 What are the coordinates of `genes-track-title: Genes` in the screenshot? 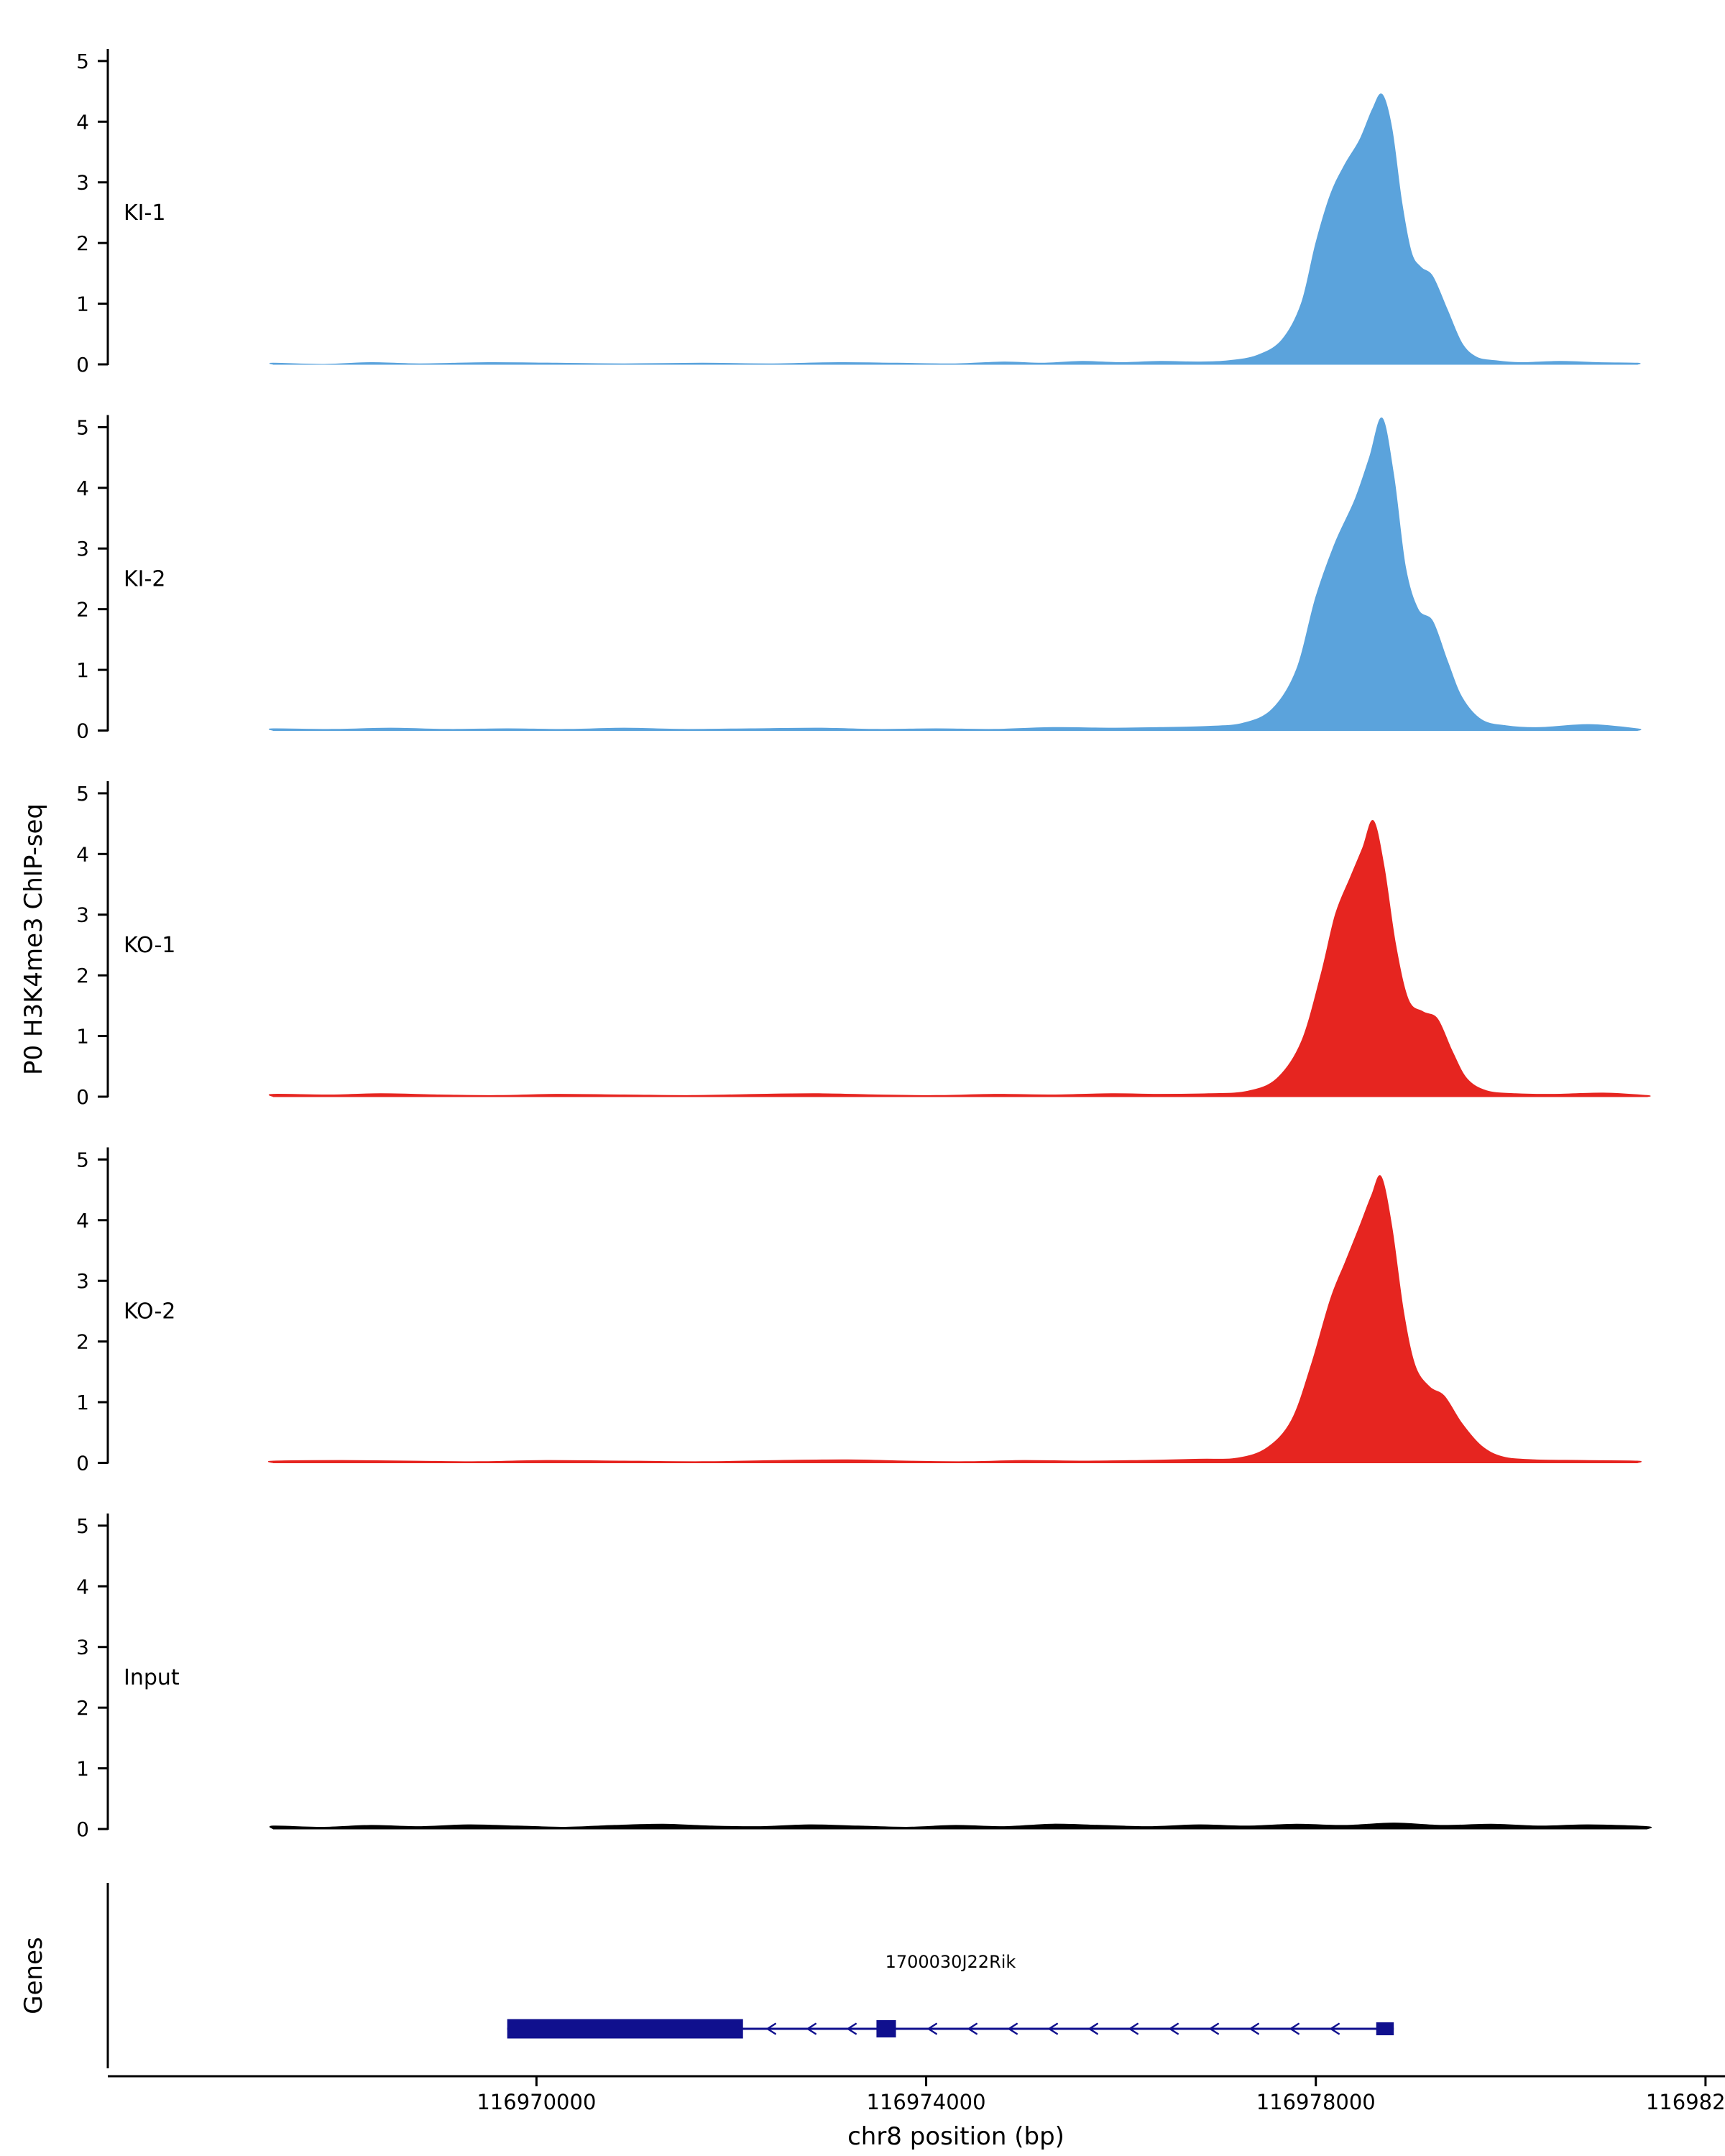 It's located at (33, 1976).